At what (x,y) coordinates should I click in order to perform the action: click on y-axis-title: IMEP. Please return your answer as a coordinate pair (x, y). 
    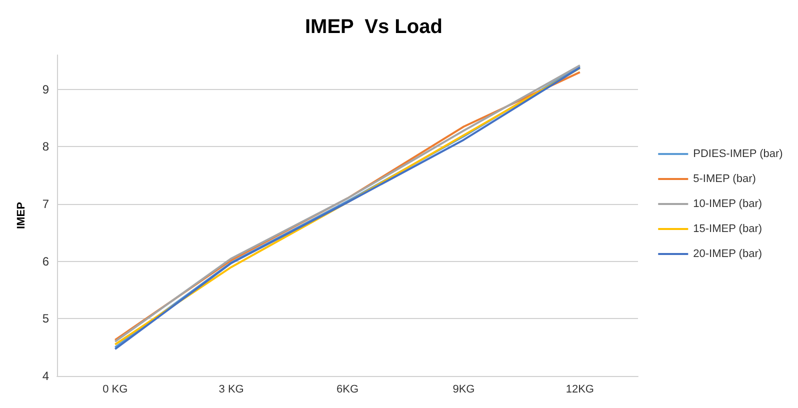
    Looking at the image, I should click on (22, 215).